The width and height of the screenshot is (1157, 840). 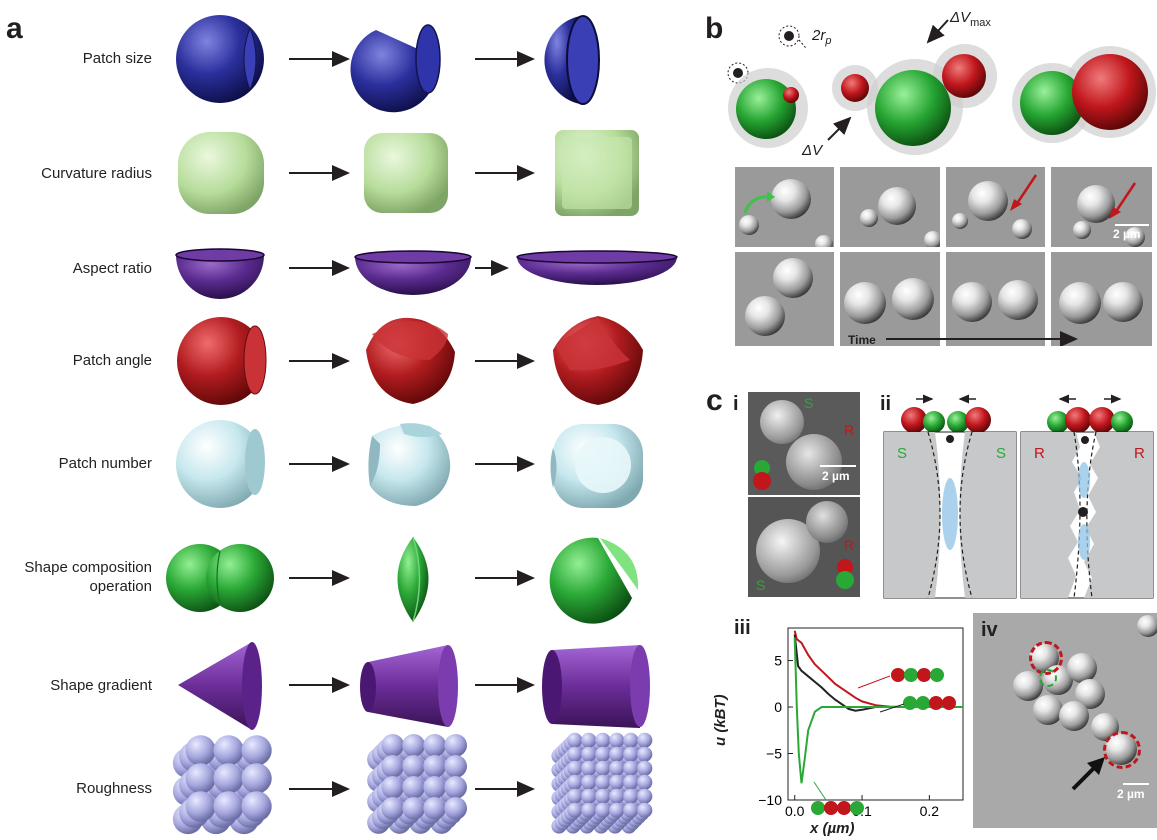 What do you see at coordinates (1024, 192) in the screenshot?
I see `red-arrow-icon` at bounding box center [1024, 192].